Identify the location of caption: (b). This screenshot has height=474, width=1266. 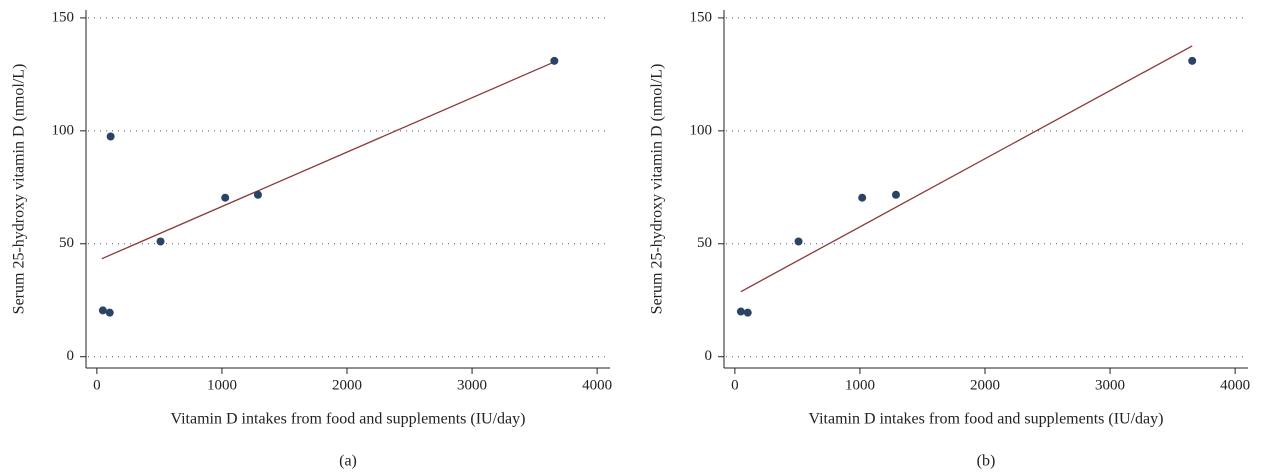
(986, 461).